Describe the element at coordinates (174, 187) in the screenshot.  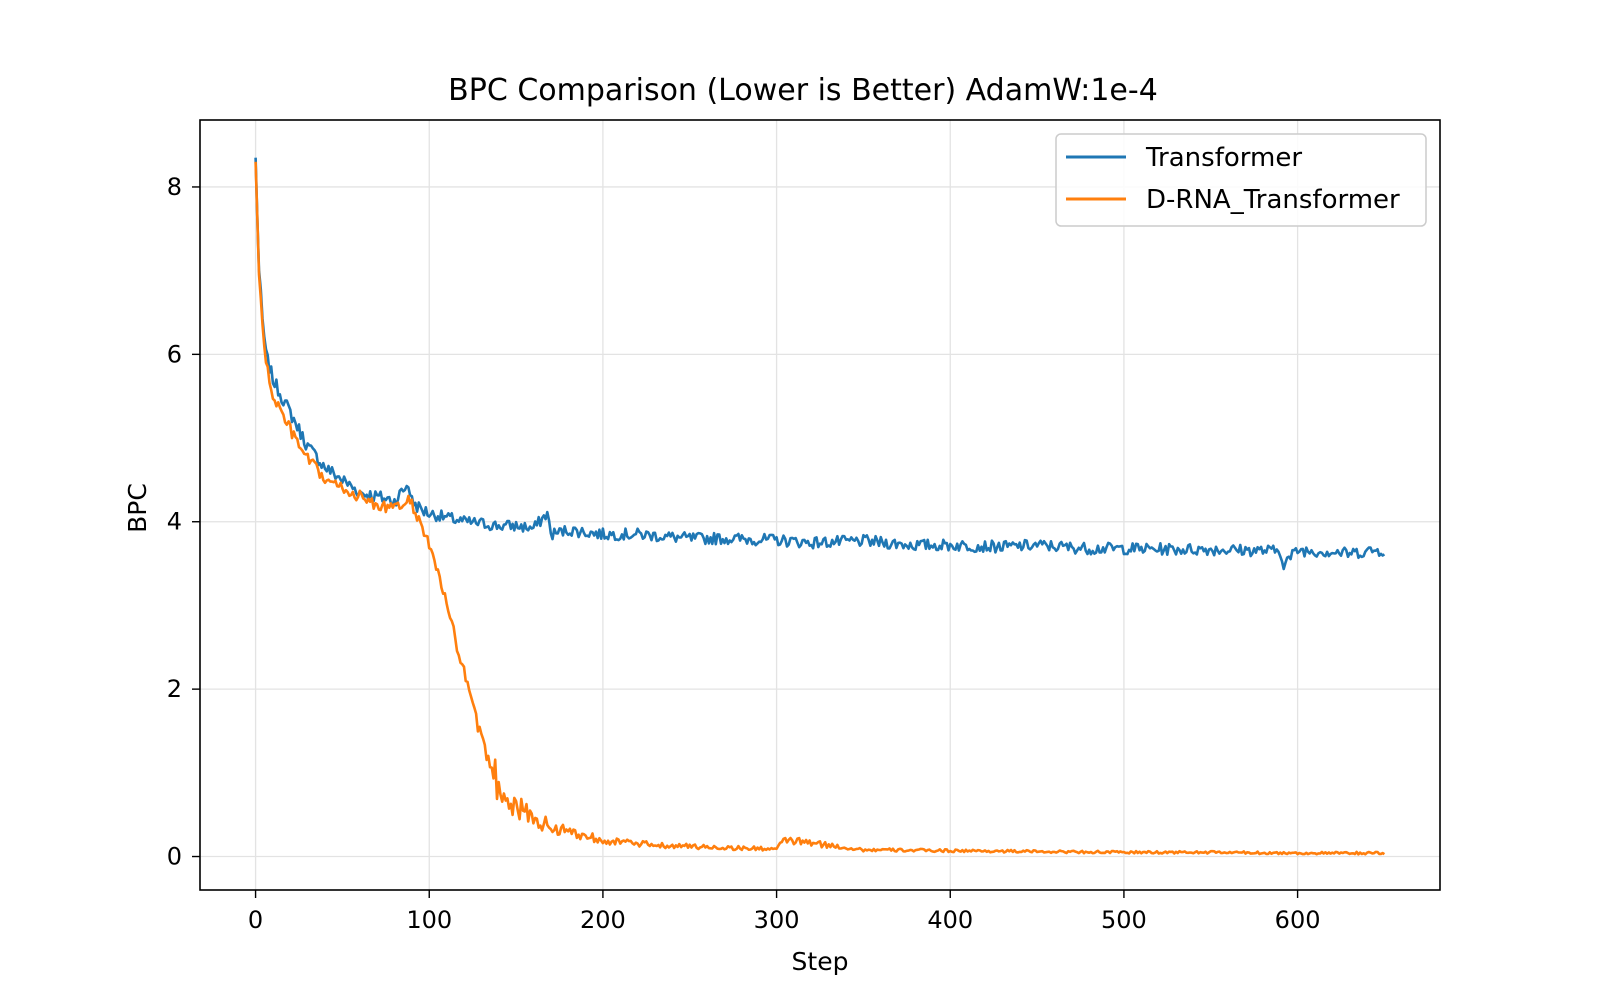
I see `y-tick-label: 8` at that location.